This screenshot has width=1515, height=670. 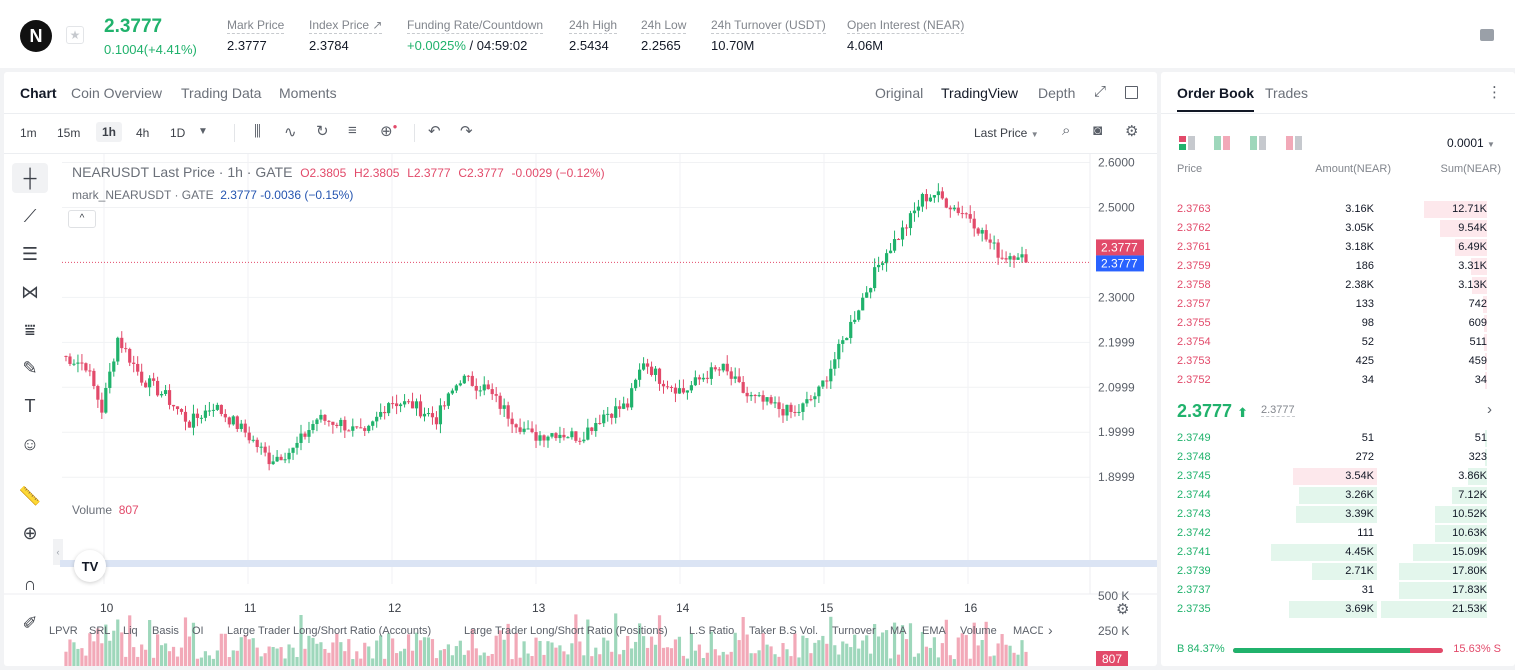 I want to click on bid-row: 2.3742 111 10.63K, so click(x=1331, y=533).